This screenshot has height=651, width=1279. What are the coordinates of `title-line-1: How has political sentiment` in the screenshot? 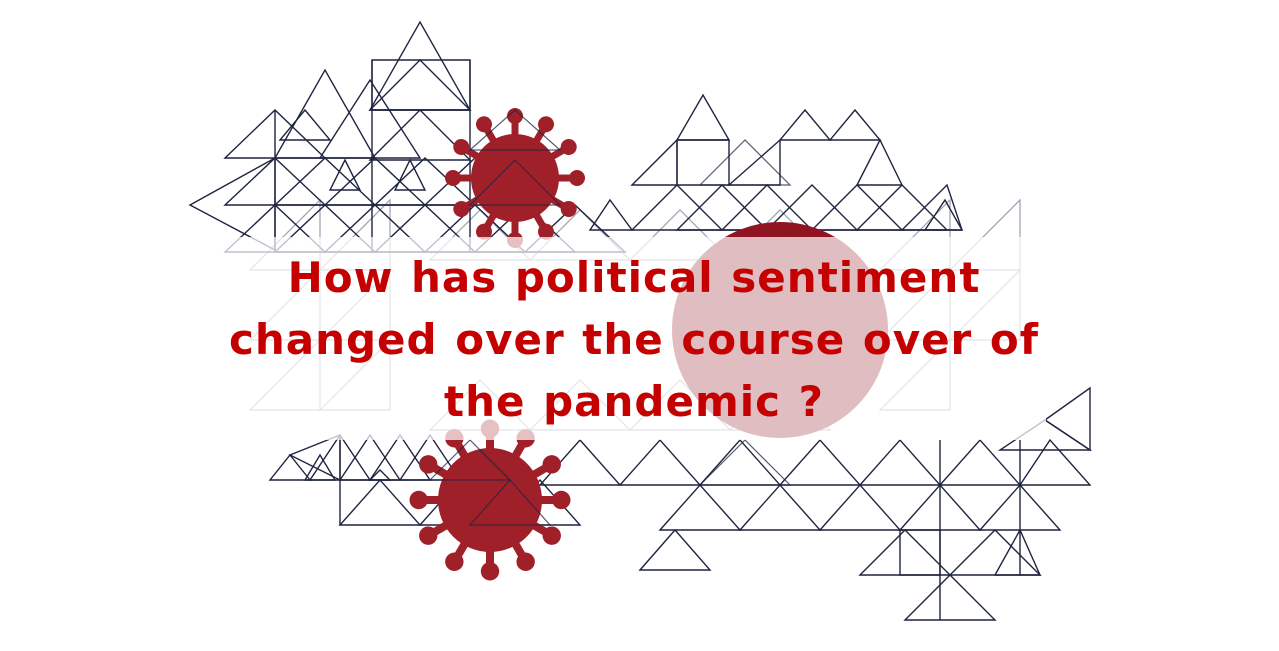 It's located at (634, 277).